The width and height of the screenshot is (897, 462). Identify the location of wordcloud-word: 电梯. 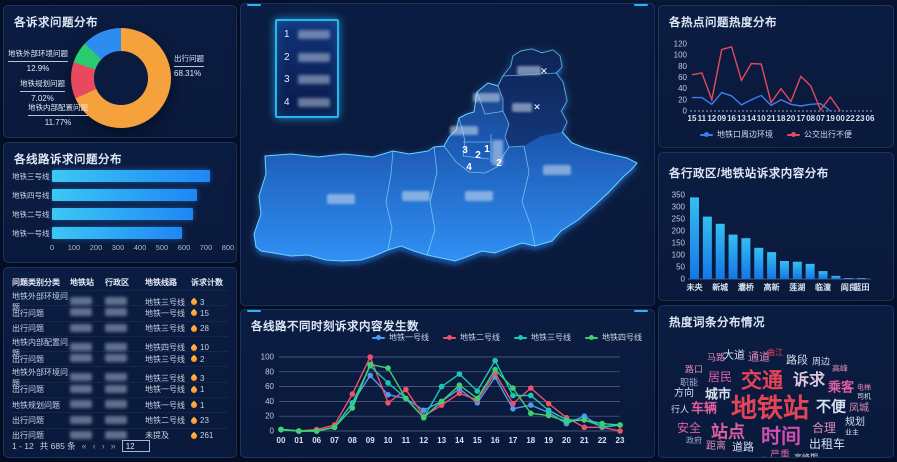
(864, 388).